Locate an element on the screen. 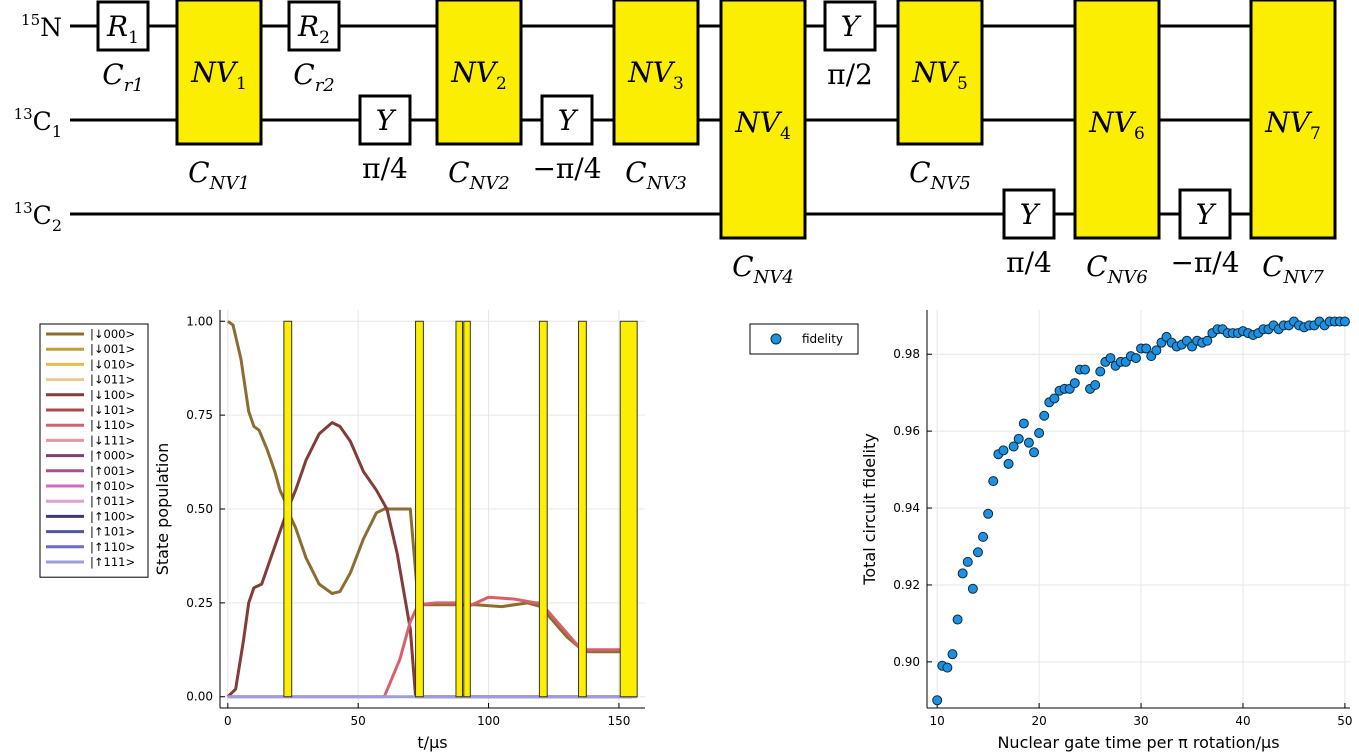 Image resolution: width=1359 pixels, height=756 pixels. y-tick-label: 0.94 is located at coordinates (906, 508).